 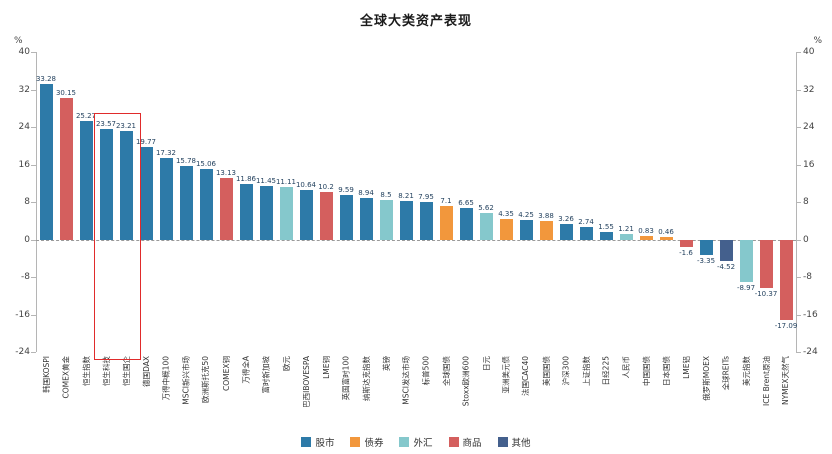 What do you see at coordinates (817, 41) in the screenshot?
I see `y-axis-unit-right: %` at bounding box center [817, 41].